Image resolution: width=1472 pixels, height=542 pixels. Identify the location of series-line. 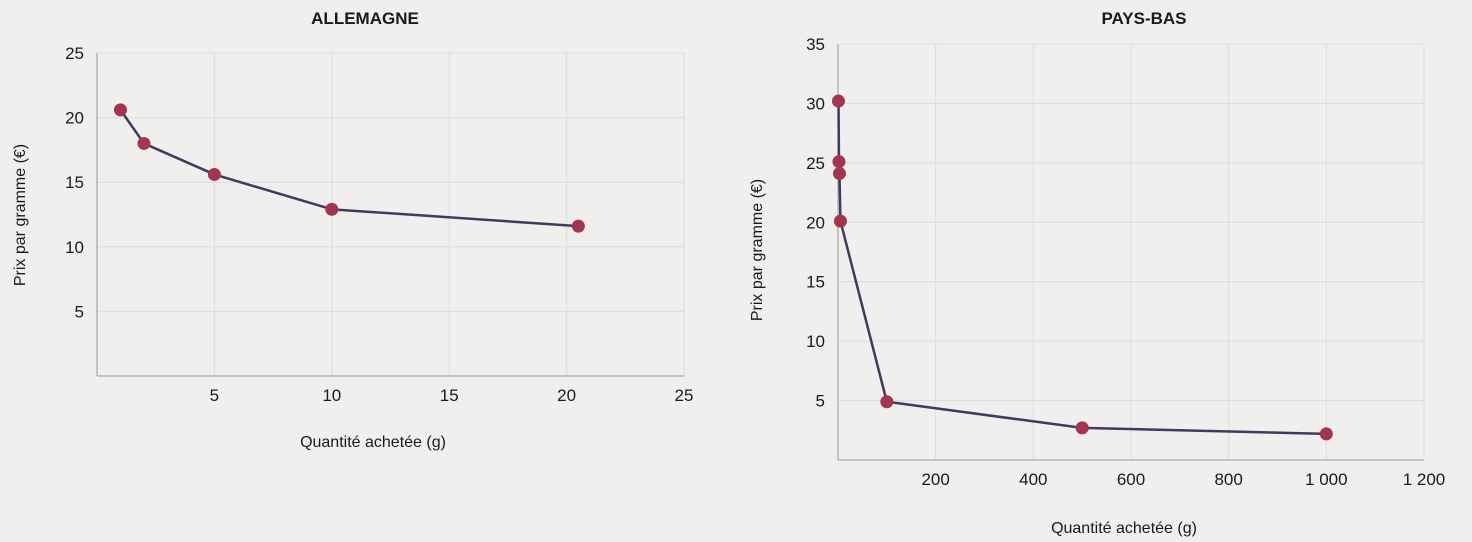
(349, 168).